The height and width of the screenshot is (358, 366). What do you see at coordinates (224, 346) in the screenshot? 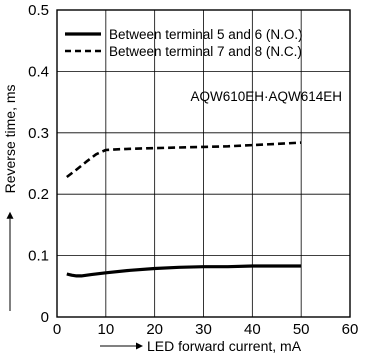
I see `x-axis-title: LED forward current, mA` at bounding box center [224, 346].